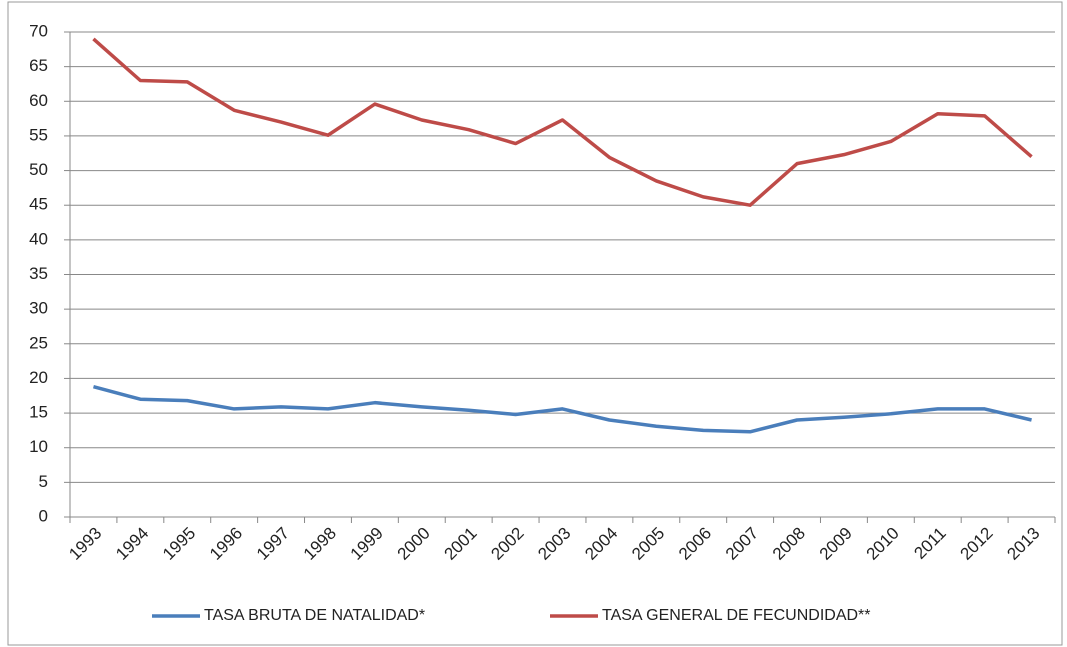 This screenshot has height=647, width=1067. I want to click on y-tick-label: 65, so click(38, 65).